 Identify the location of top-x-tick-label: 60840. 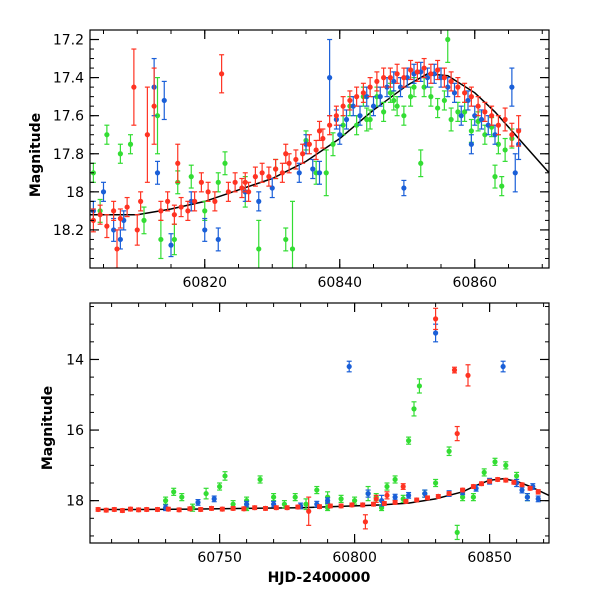
(339, 283).